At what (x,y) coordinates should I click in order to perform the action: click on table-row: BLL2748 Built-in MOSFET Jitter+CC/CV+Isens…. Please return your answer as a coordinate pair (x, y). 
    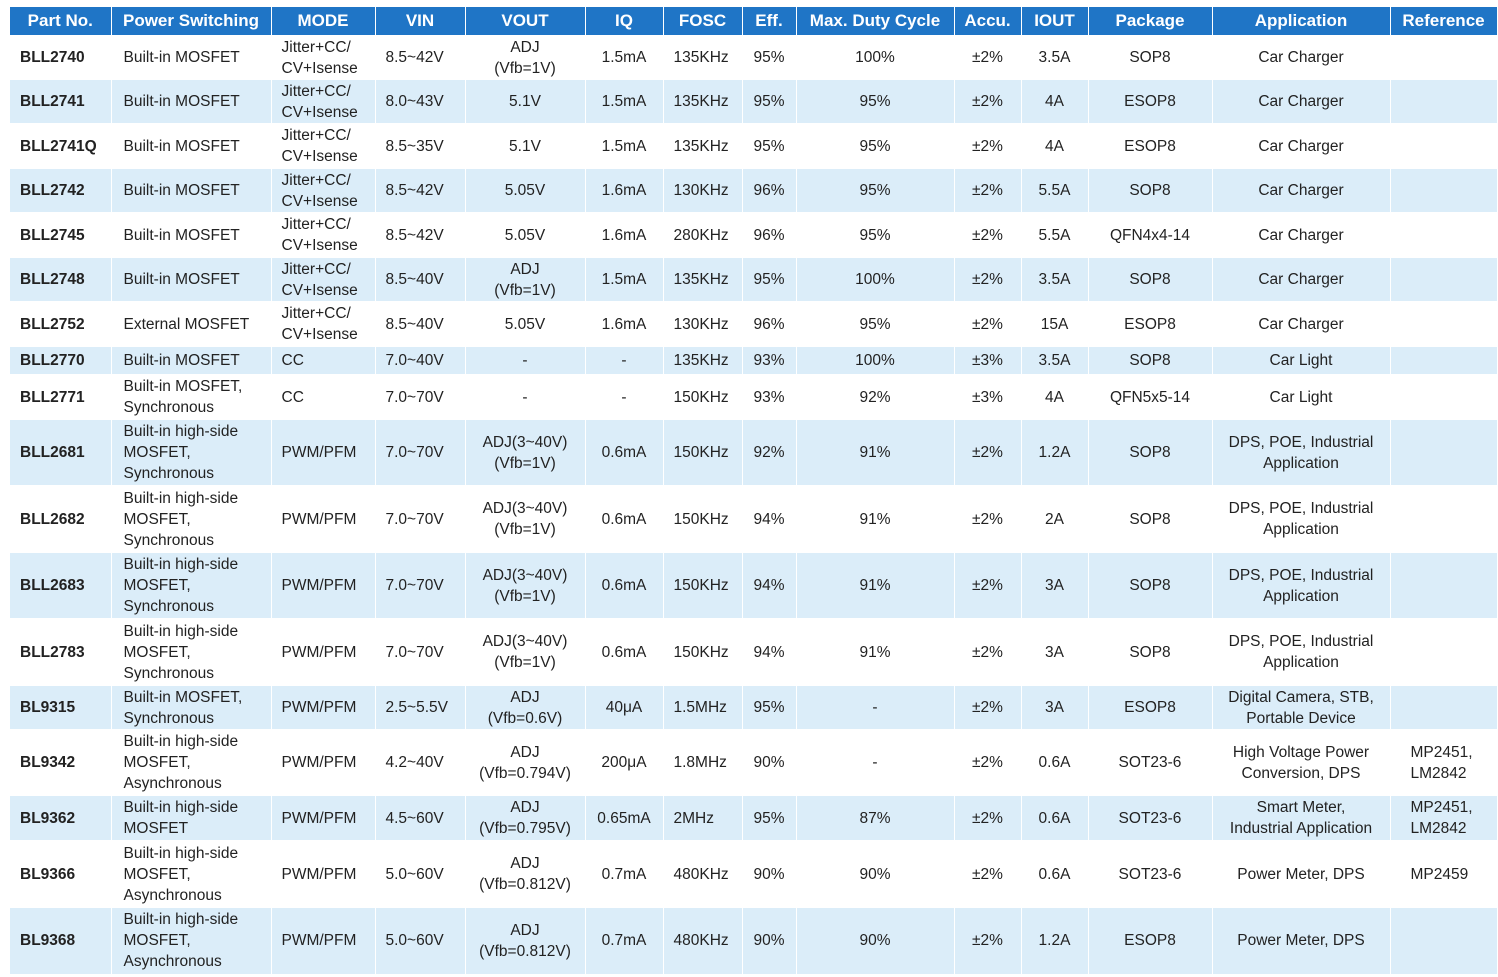
    Looking at the image, I should click on (754, 279).